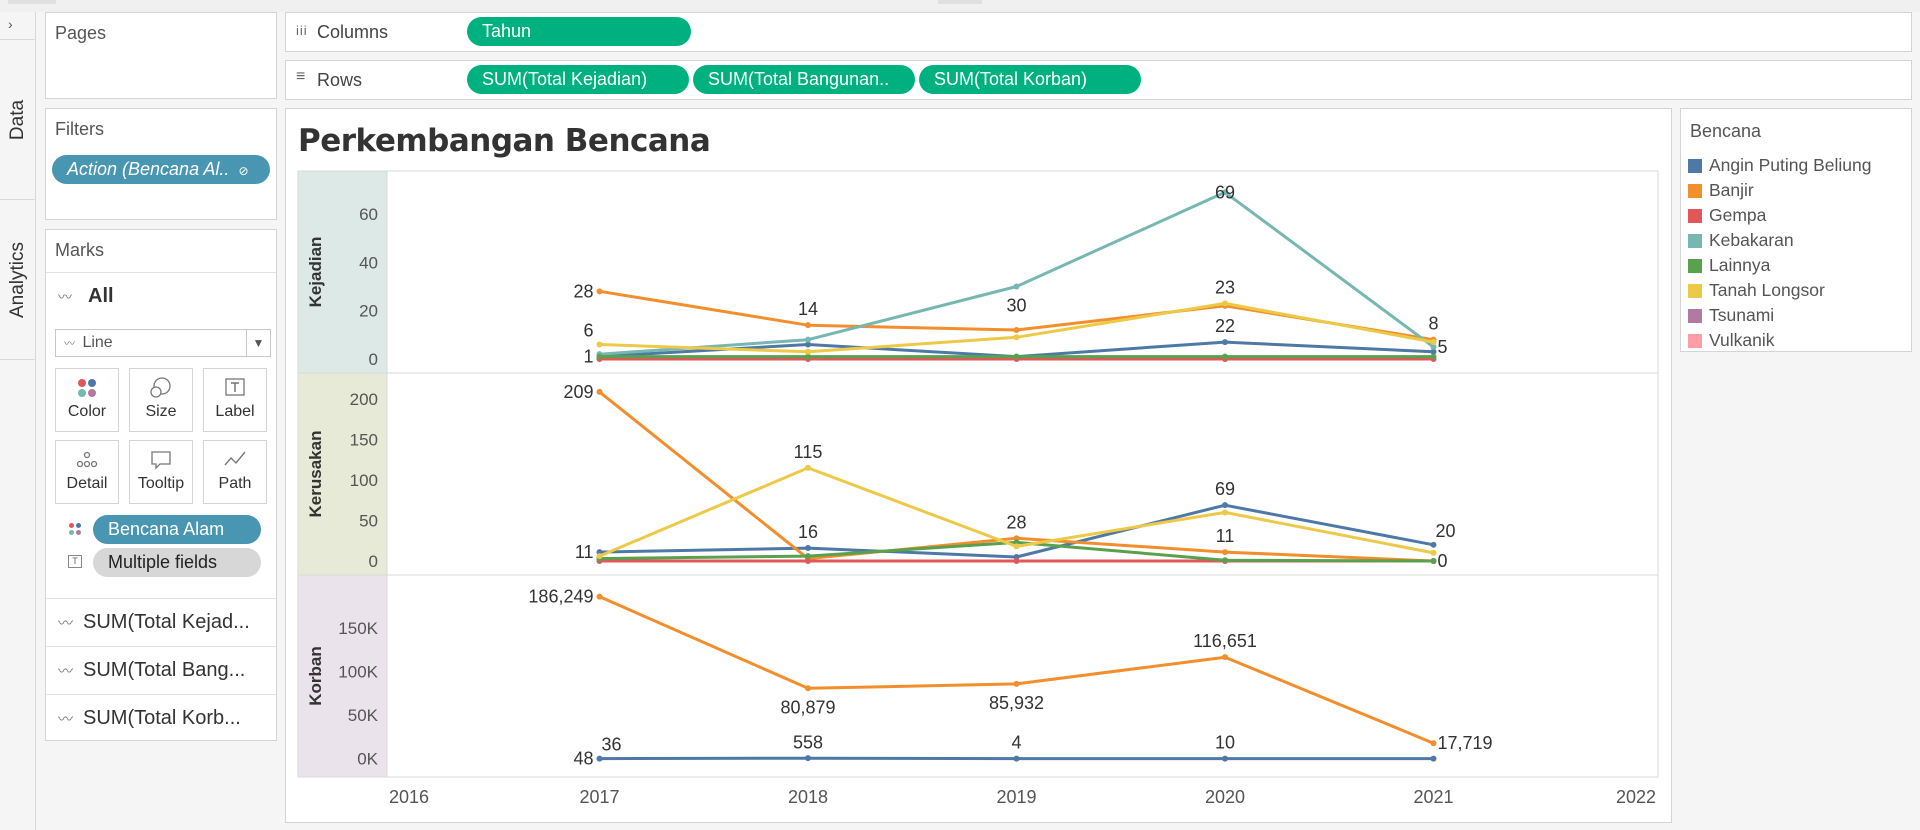 This screenshot has width=1920, height=830. I want to click on rows-pill-kejadian: SUM(Total Kejadian), so click(578, 79).